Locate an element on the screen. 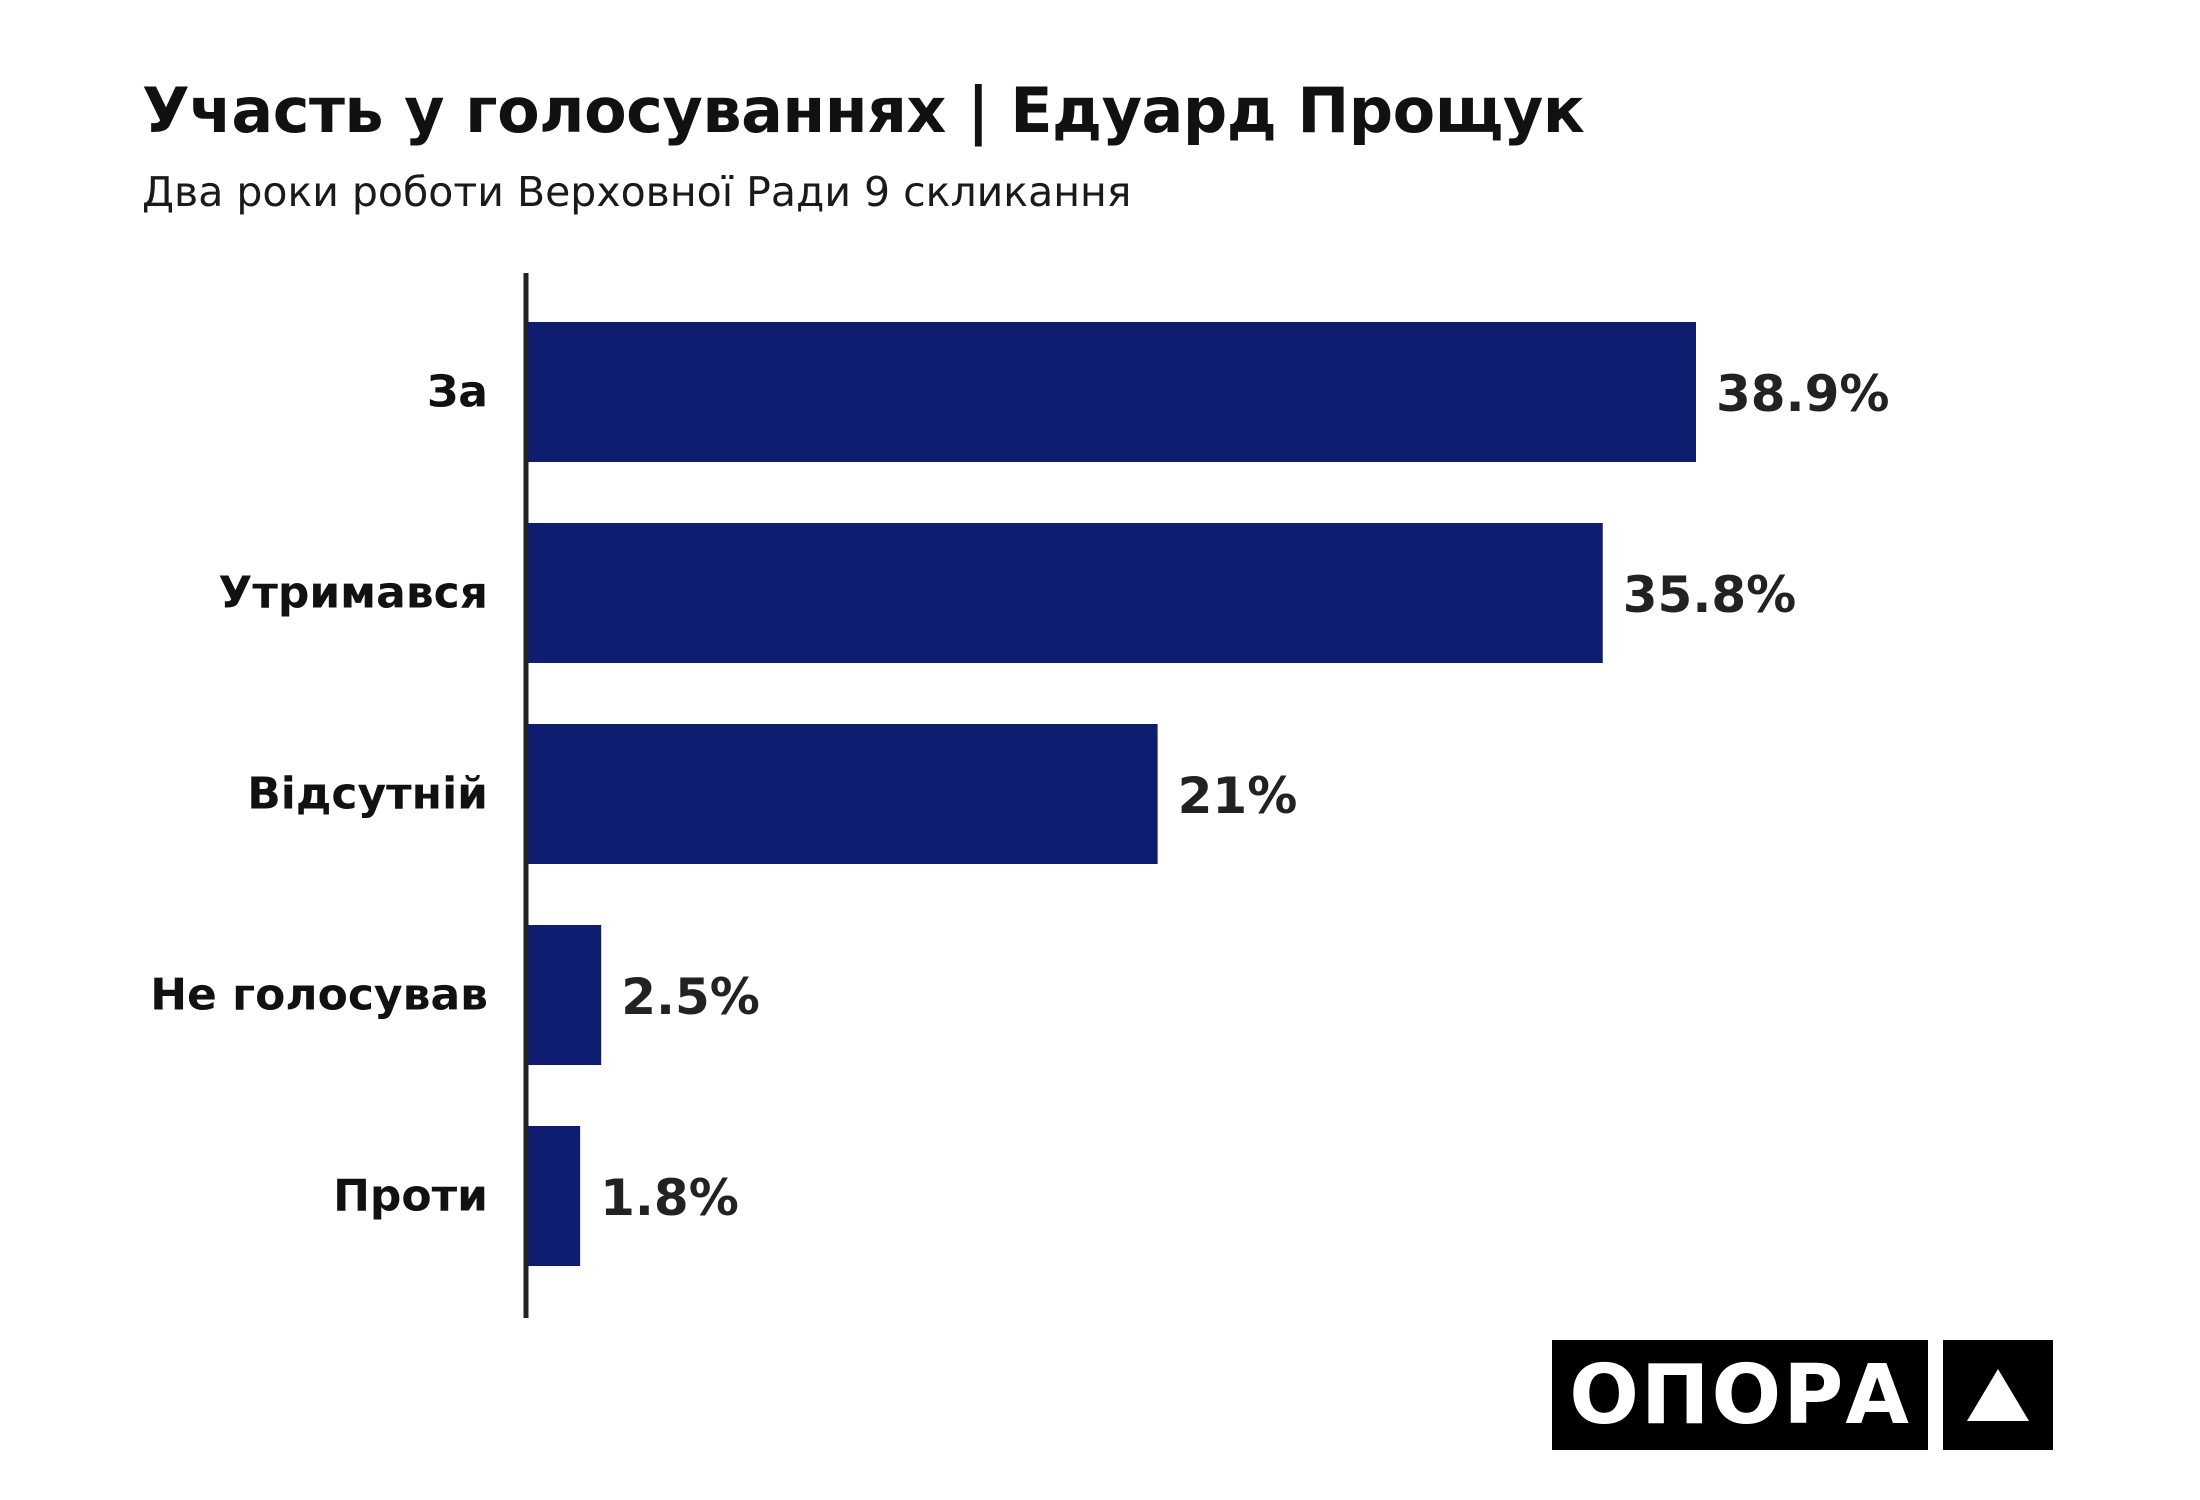 This screenshot has height=1500, width=2200. triangle-icon-shape is located at coordinates (1998, 1395).